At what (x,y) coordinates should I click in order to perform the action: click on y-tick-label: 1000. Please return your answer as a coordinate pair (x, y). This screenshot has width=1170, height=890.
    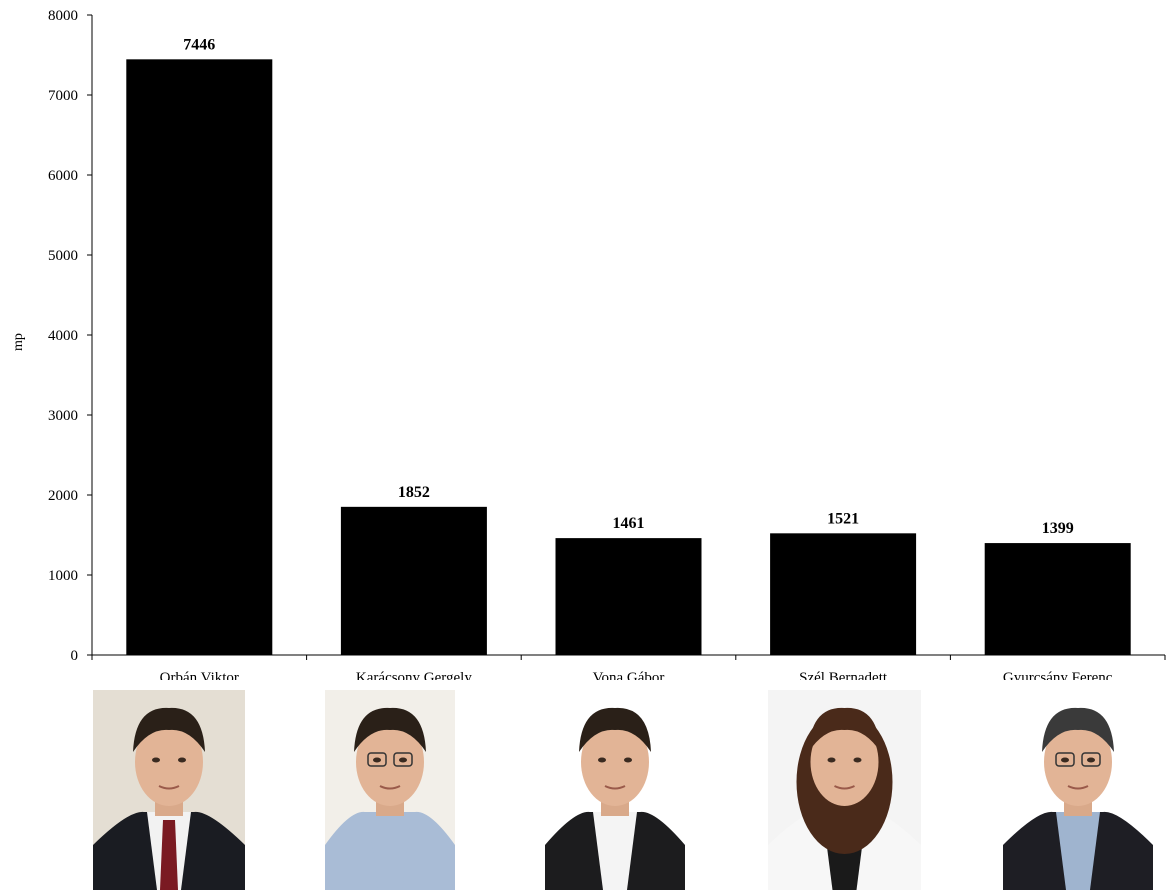
    Looking at the image, I should click on (63, 576).